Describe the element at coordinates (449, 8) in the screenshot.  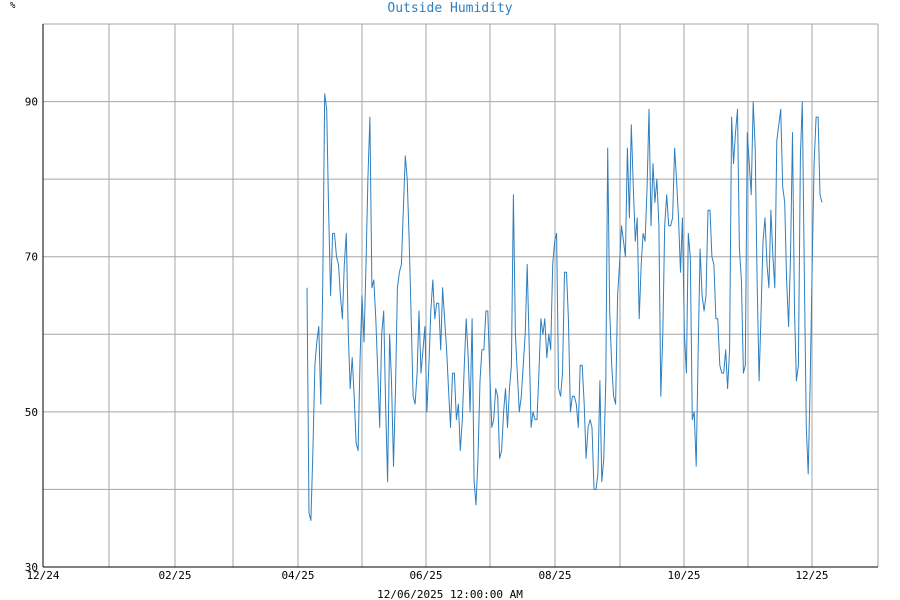
I see `chart-title: Outside Humidity` at that location.